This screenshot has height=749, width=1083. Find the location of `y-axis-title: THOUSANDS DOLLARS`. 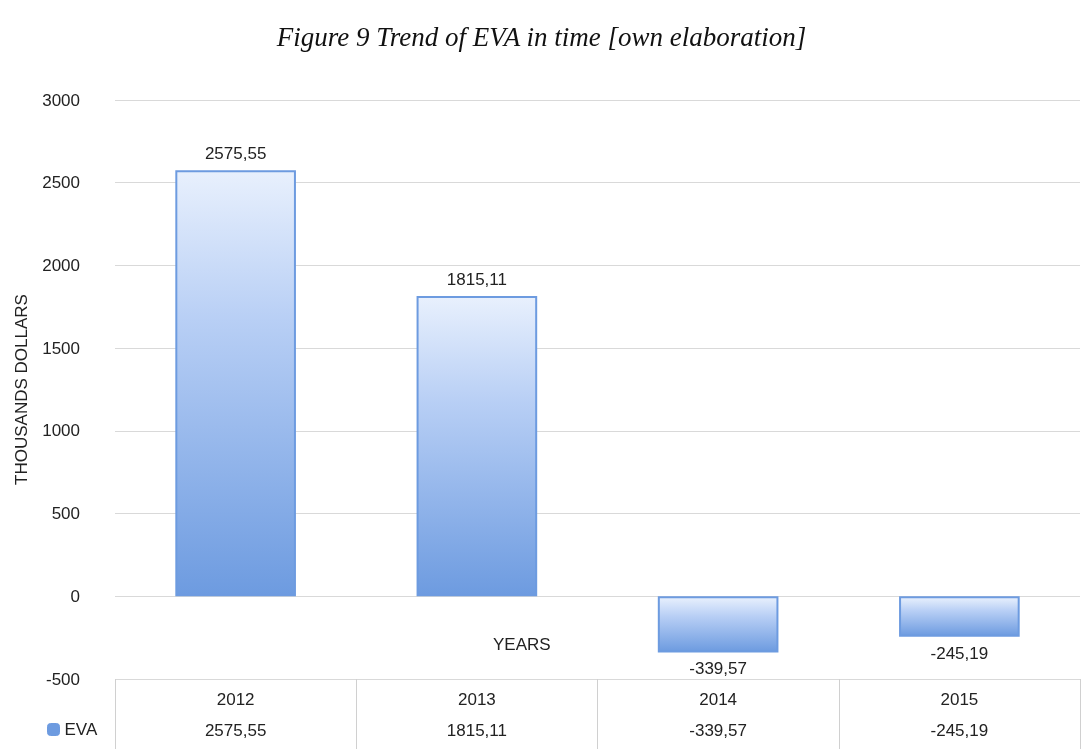

y-axis-title: THOUSANDS DOLLARS is located at coordinates (21, 389).